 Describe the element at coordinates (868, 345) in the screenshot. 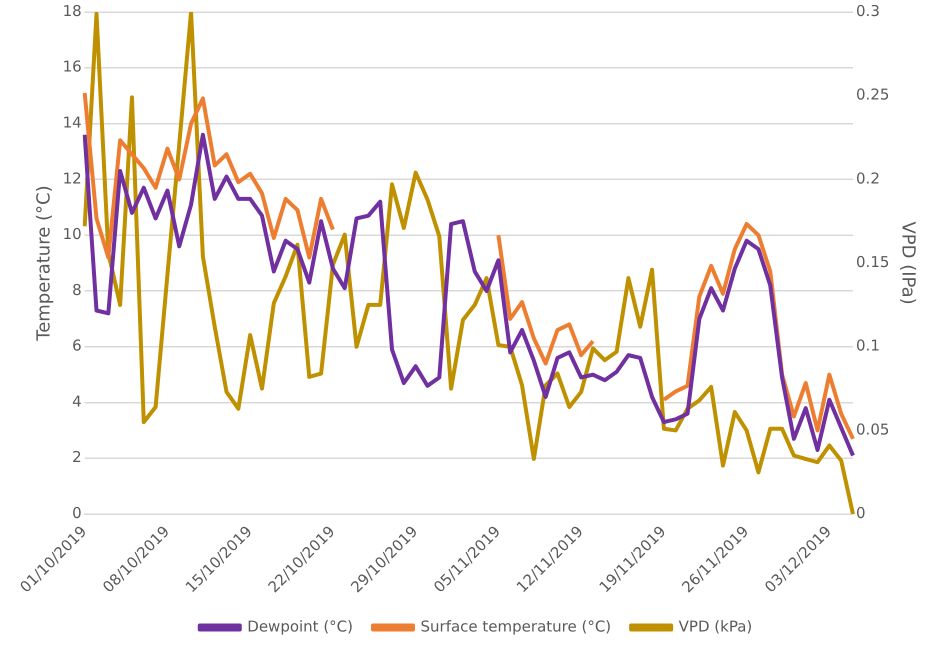

I see `y2-tick-label: 0.1` at that location.